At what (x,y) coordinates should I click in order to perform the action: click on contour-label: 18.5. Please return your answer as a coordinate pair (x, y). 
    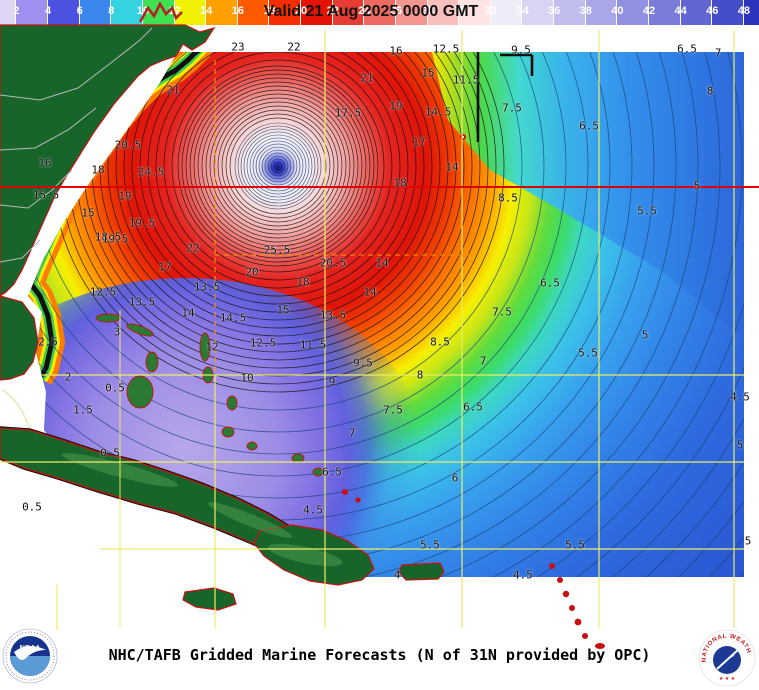
    Looking at the image, I should click on (108, 237).